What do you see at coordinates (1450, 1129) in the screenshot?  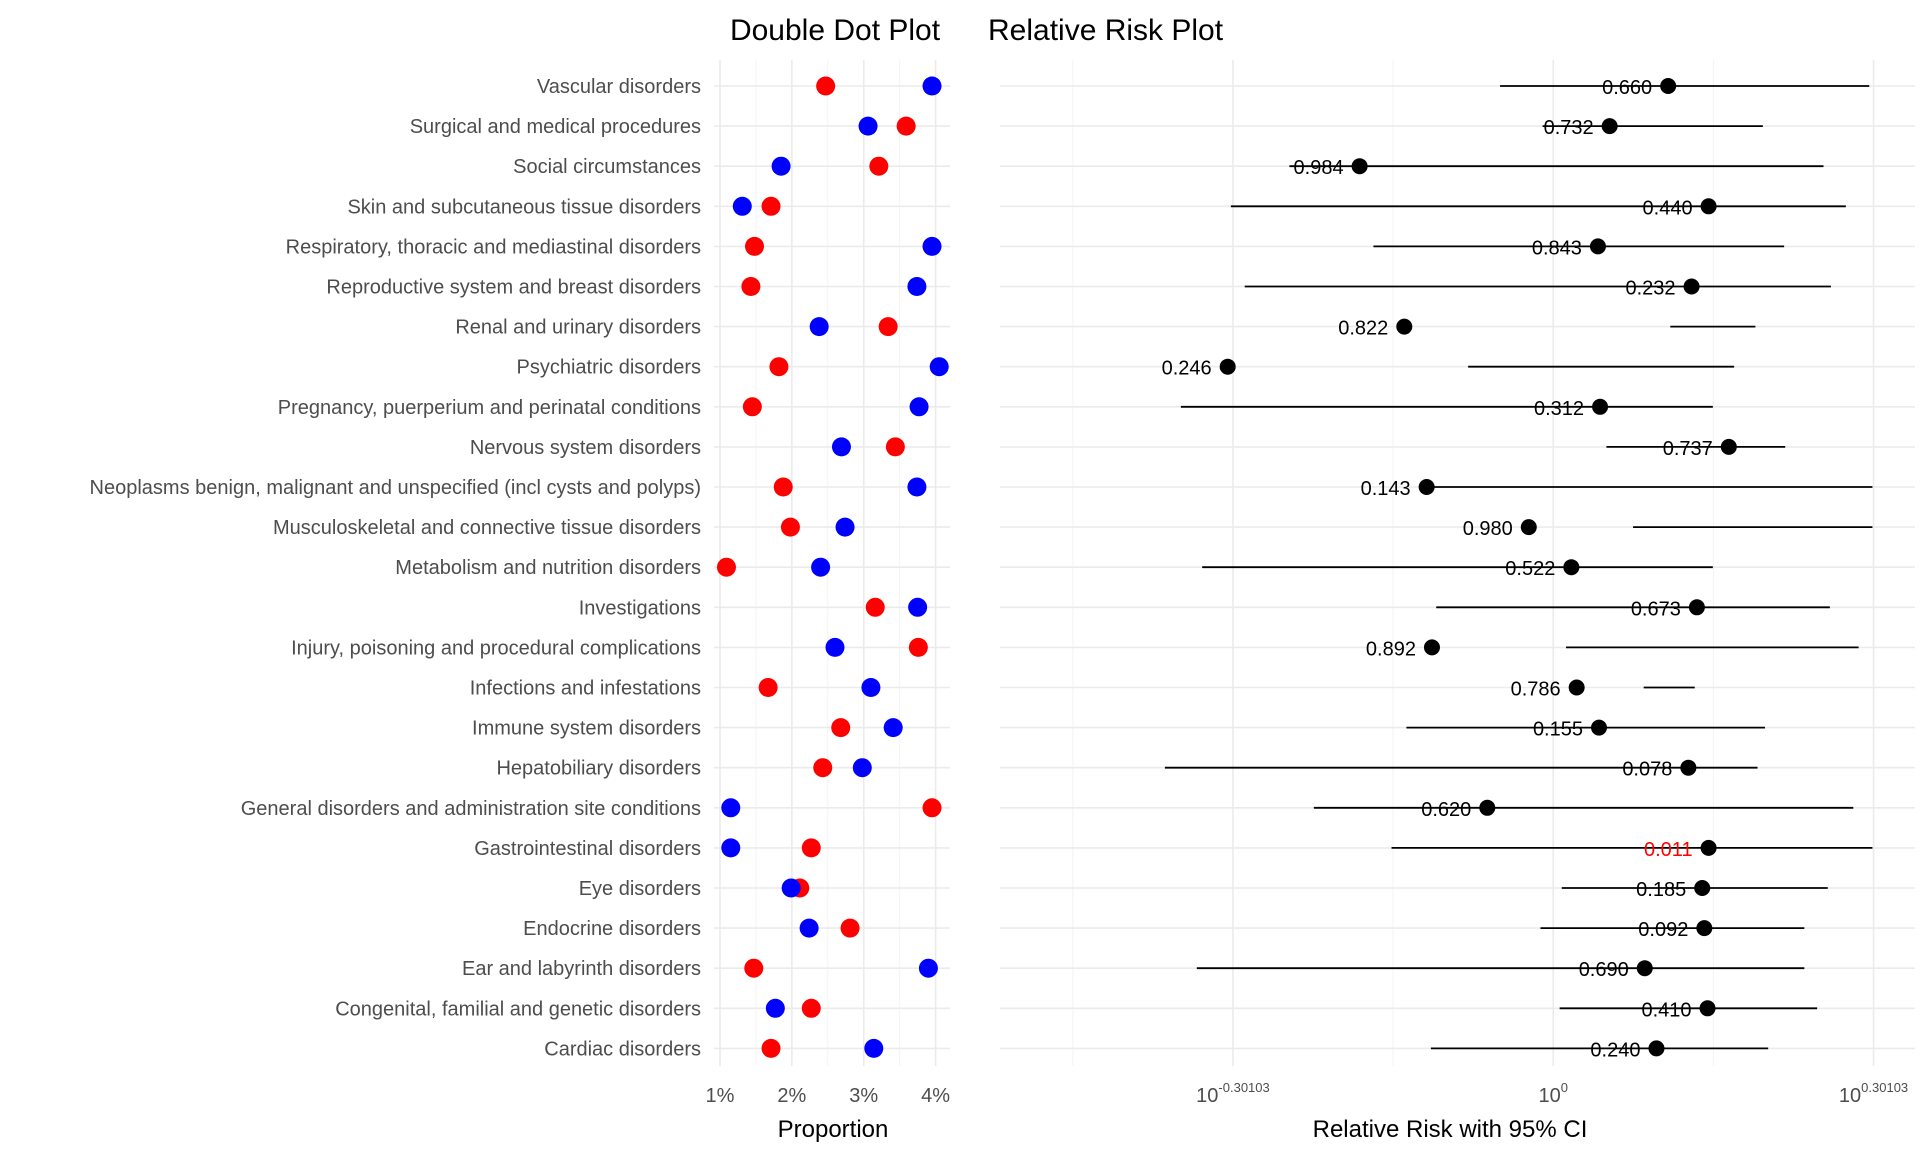 I see `rr-plot-x-axis-title: Relative Risk with 95% CI` at bounding box center [1450, 1129].